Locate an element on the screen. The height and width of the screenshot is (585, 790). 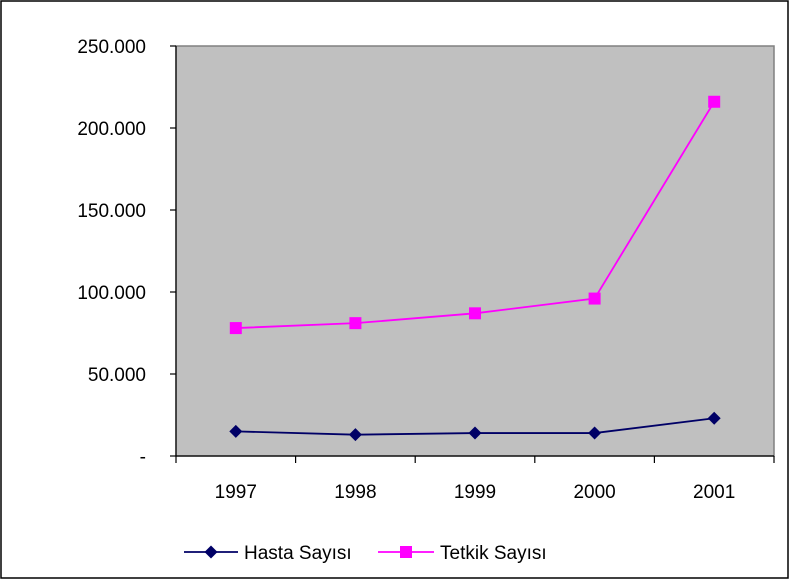
x-tick-label: 1999 is located at coordinates (475, 492).